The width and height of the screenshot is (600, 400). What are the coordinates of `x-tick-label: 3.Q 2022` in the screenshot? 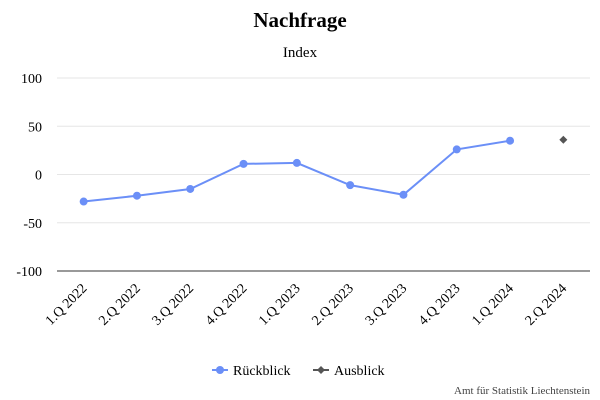 It's located at (173, 304).